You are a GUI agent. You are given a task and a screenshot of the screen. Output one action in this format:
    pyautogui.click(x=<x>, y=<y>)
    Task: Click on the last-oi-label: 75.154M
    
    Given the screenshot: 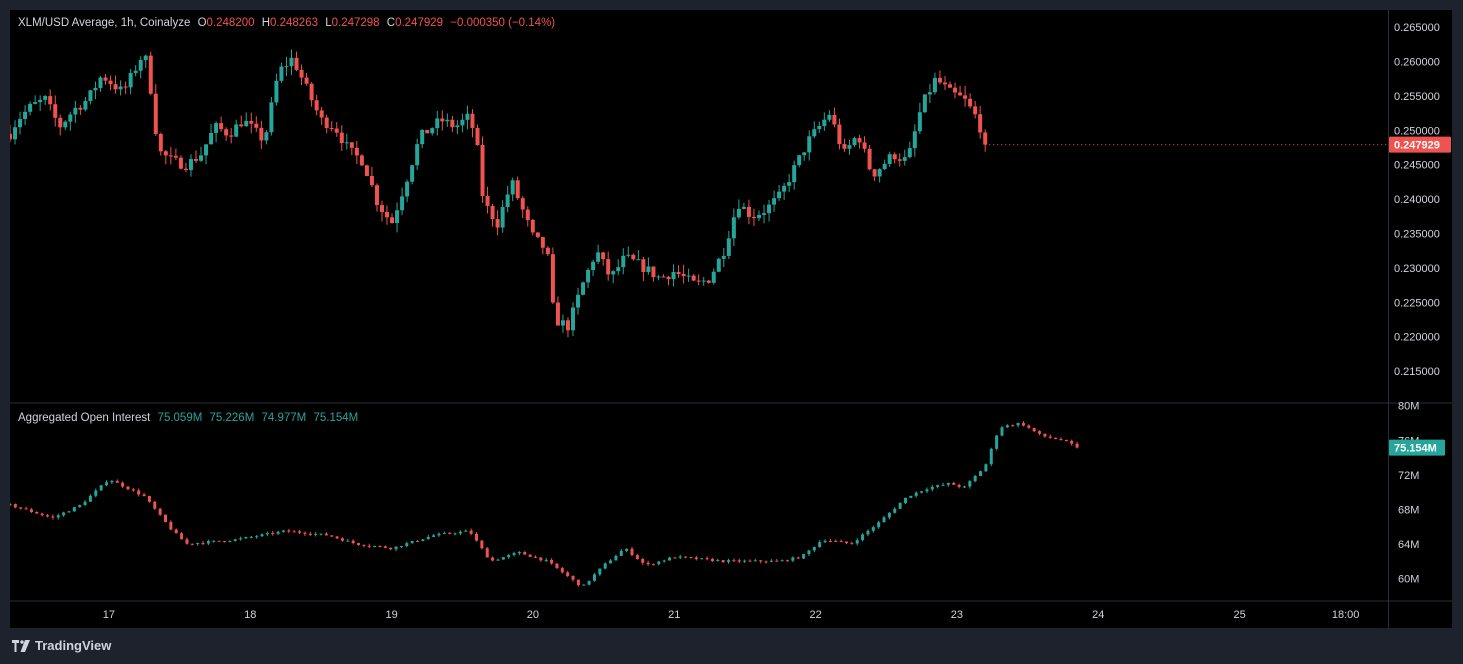 What is the action you would take?
    pyautogui.click(x=1415, y=449)
    